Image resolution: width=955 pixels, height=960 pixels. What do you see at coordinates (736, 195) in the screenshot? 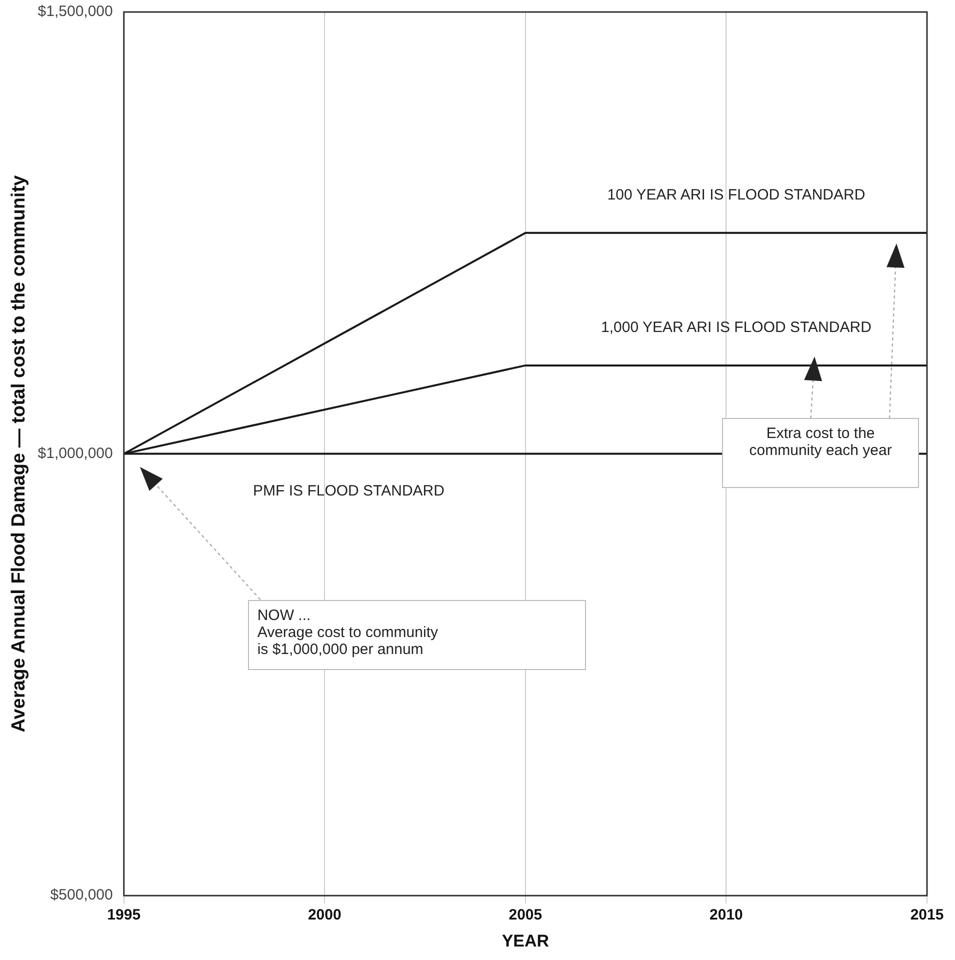
I see `series-label: 100 YEAR ARI IS FLOOD STANDARD` at bounding box center [736, 195].